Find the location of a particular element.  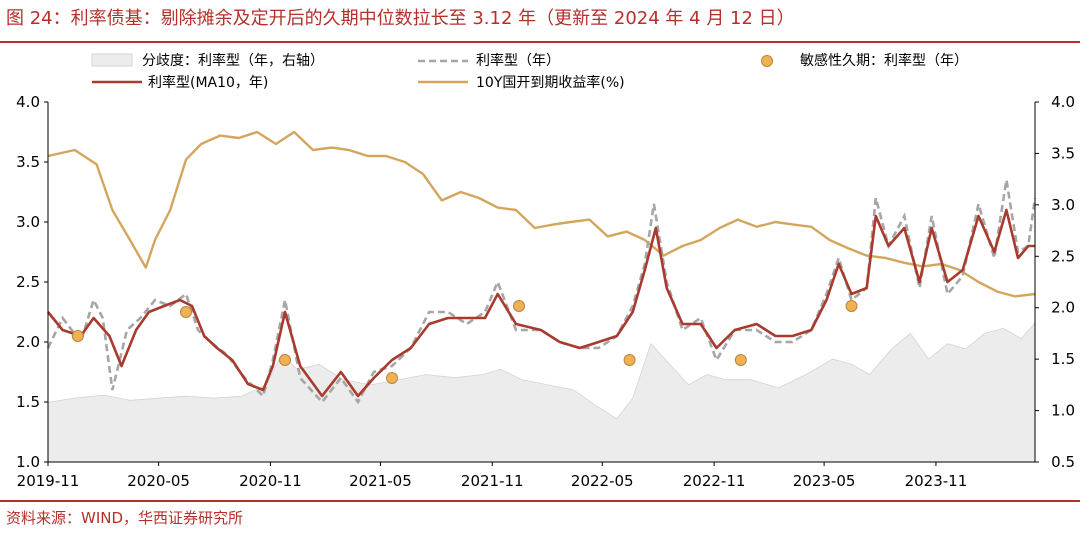

y-left-tick-label: 3.5 is located at coordinates (28, 162).